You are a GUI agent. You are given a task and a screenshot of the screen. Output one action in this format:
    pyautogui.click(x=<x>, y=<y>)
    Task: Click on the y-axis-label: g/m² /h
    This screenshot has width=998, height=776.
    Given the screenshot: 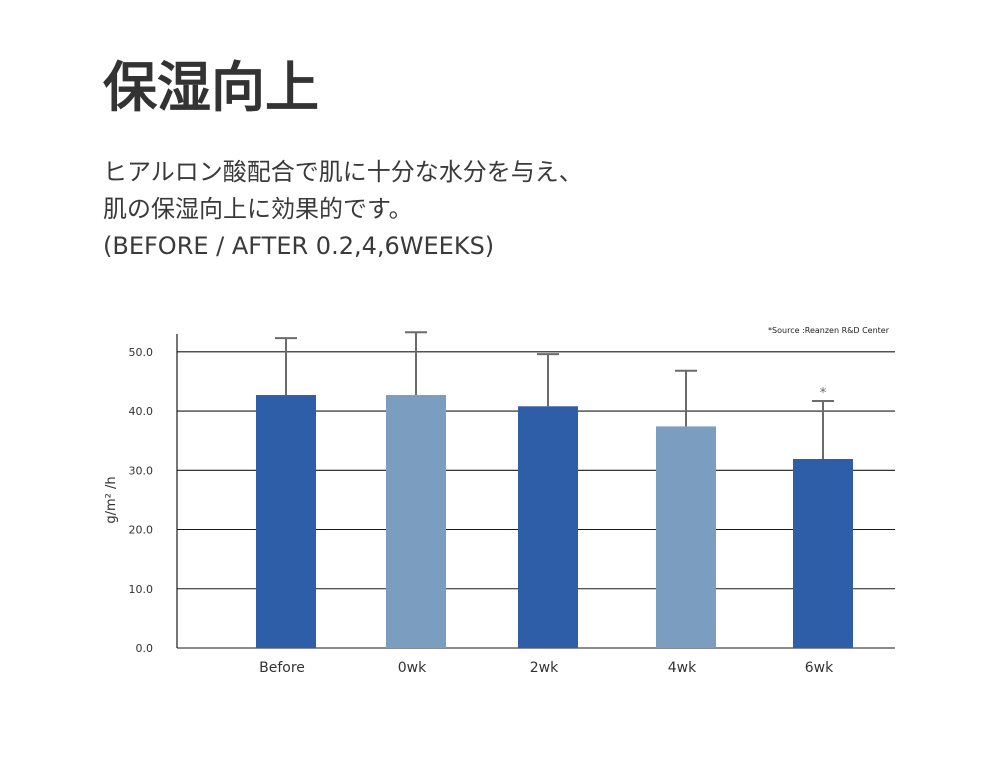 What is the action you would take?
    pyautogui.click(x=111, y=499)
    